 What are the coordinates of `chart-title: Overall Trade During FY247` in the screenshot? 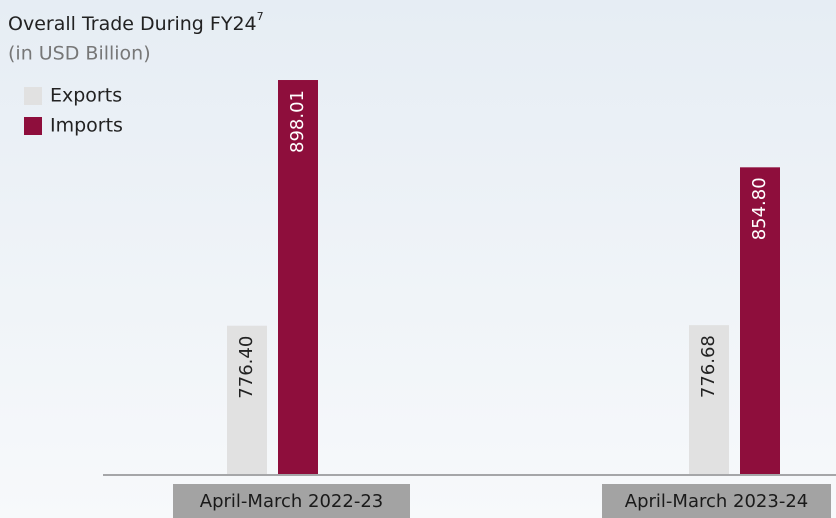 It's located at (136, 22).